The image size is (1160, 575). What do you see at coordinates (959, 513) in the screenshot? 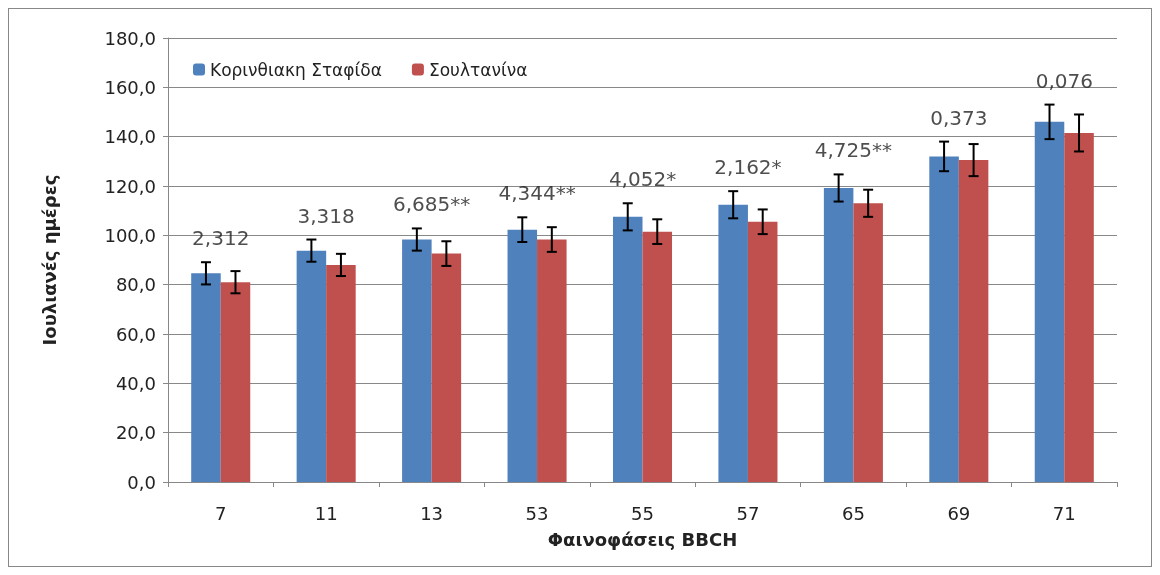
I see `x-tick-label: 69` at bounding box center [959, 513].